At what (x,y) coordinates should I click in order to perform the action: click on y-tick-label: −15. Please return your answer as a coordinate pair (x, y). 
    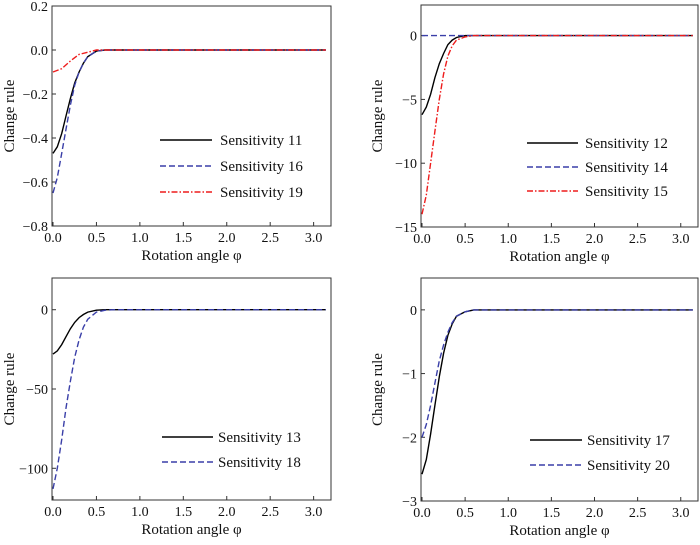
    Looking at the image, I should click on (406, 228).